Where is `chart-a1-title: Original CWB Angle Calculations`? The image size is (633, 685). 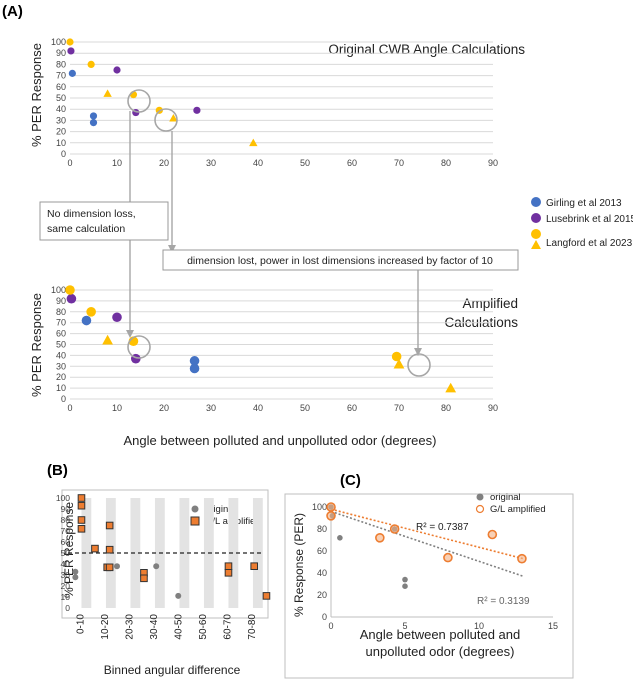
chart-a1-title: Original CWB Angle Calculations is located at coordinates (426, 49).